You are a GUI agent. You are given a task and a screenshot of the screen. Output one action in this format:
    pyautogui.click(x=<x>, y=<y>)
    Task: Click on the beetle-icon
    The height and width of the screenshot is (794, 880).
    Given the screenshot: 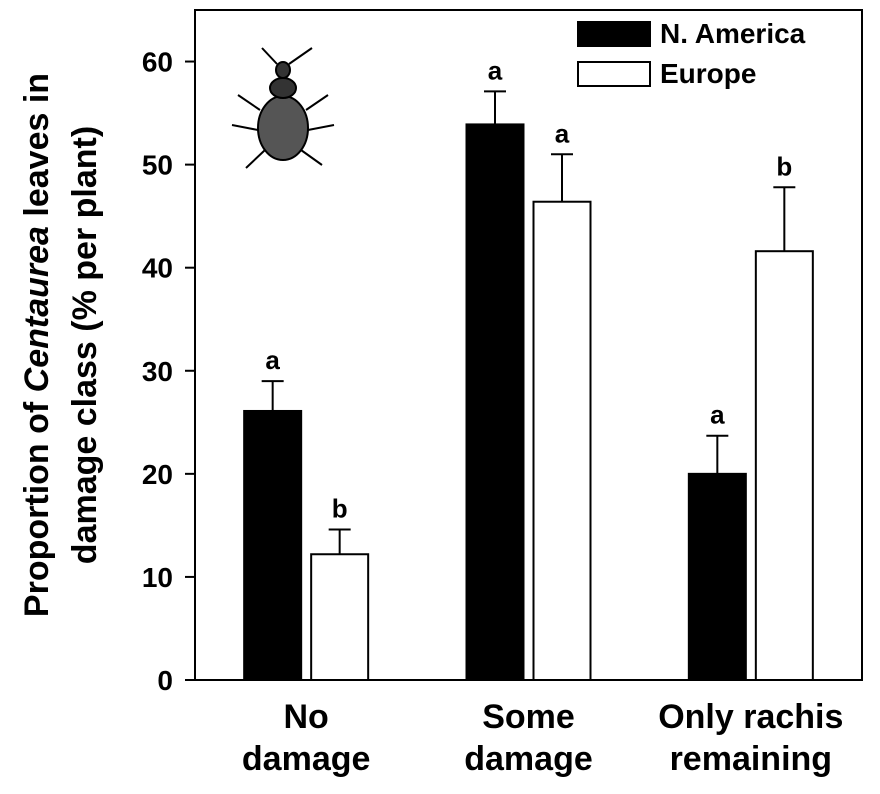 What is the action you would take?
    pyautogui.click(x=283, y=108)
    